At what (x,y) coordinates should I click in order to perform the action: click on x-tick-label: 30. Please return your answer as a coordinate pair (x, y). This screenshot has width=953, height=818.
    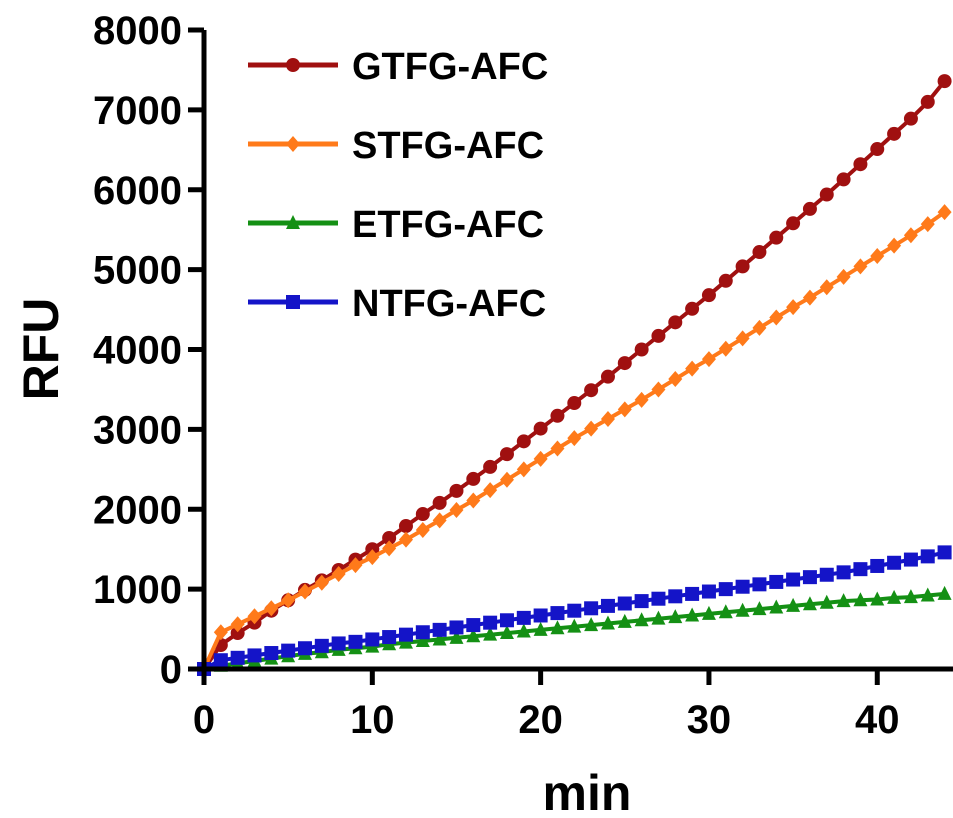
    Looking at the image, I should click on (709, 720).